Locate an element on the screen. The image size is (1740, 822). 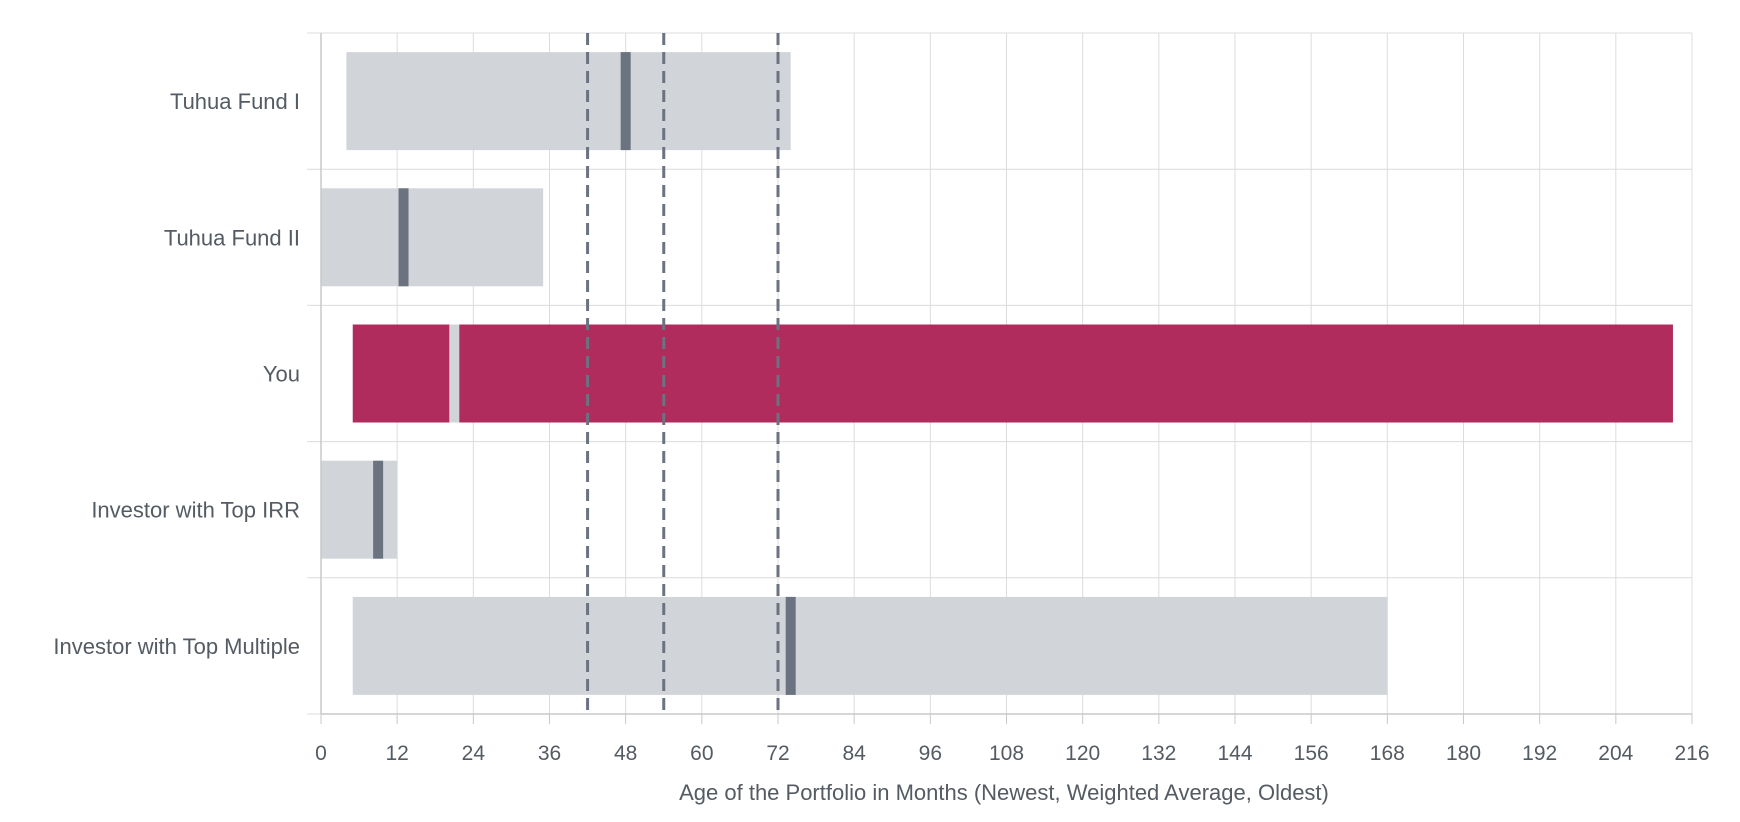
category-label: You is located at coordinates (281, 374).